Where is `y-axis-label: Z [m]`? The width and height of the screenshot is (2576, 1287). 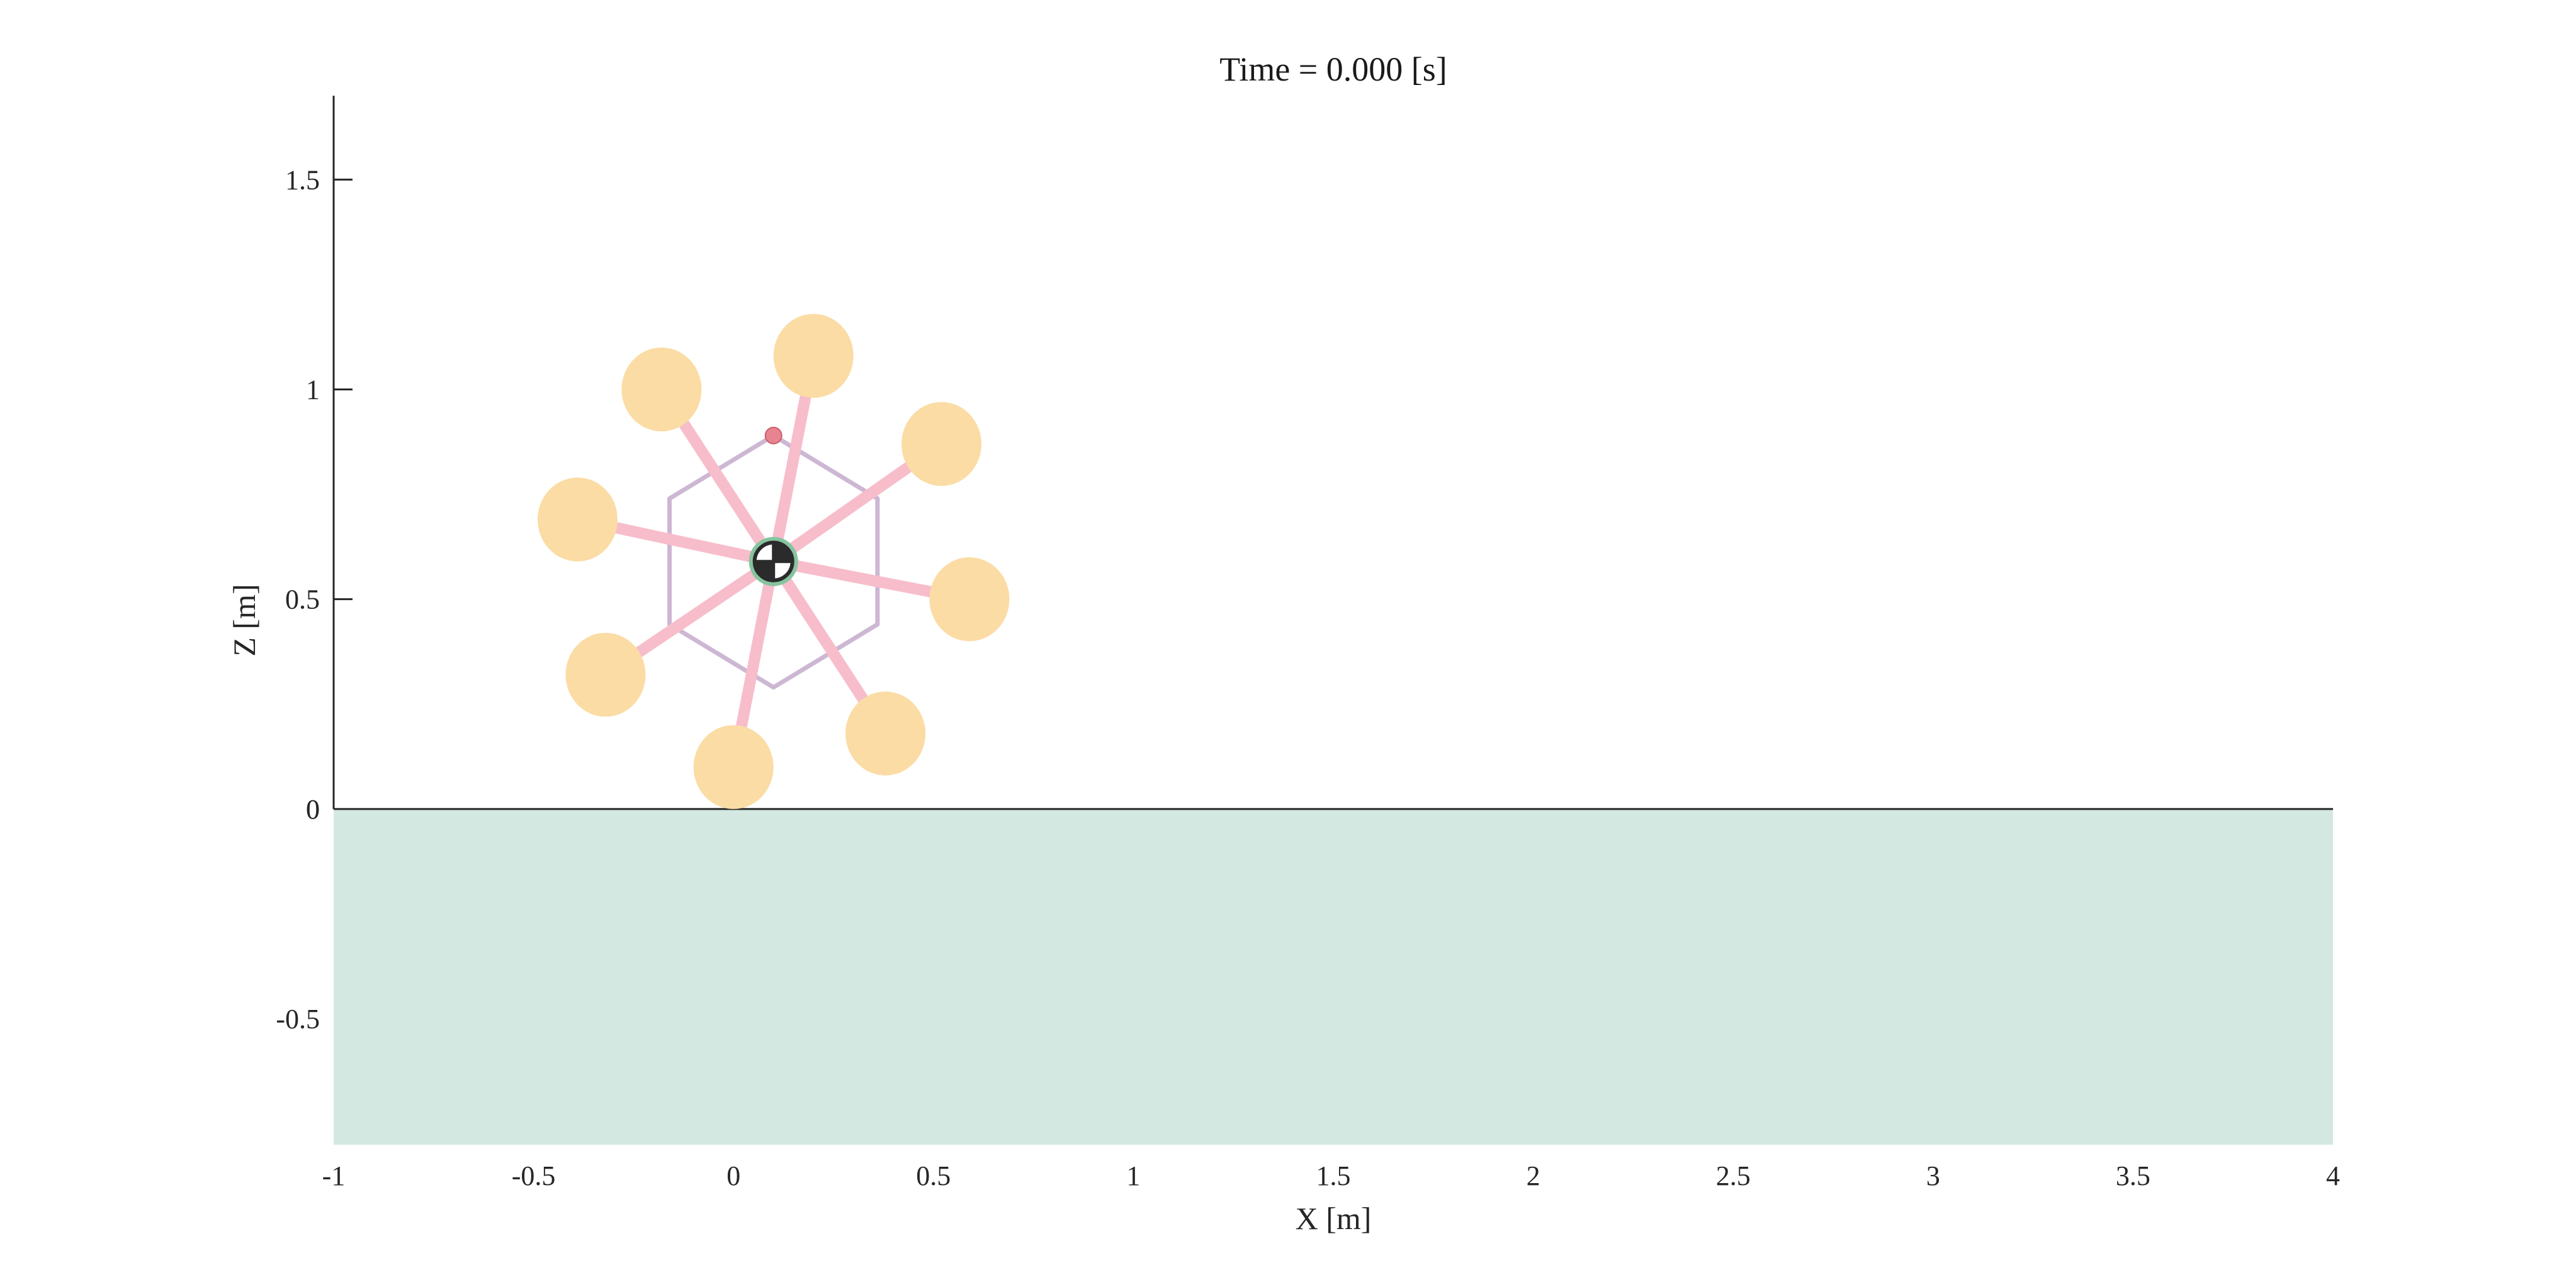 y-axis-label: Z [m] is located at coordinates (244, 620).